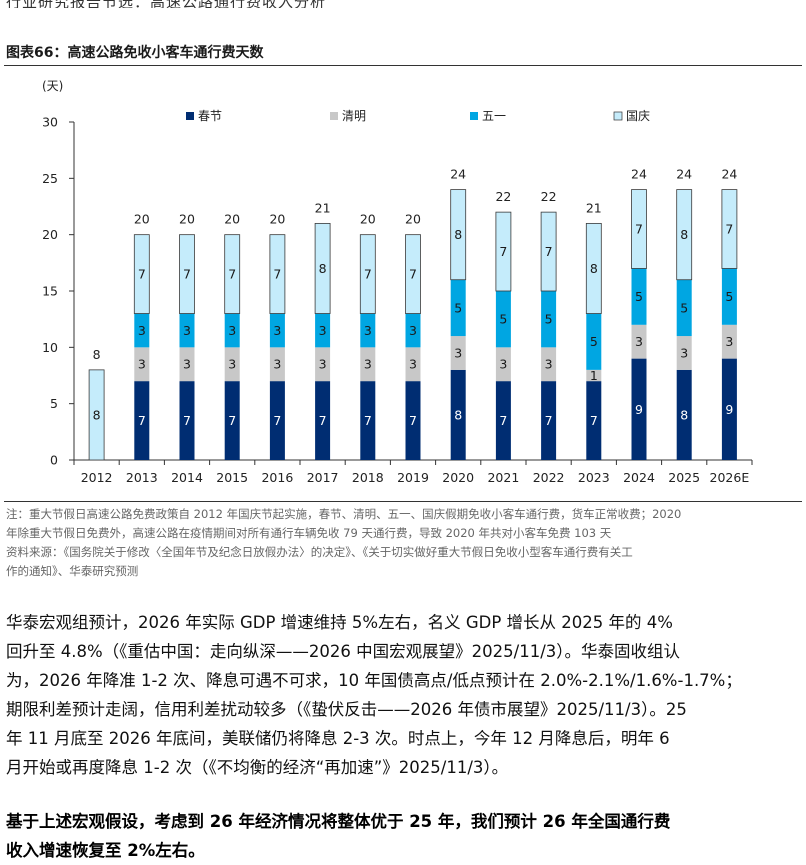  Describe the element at coordinates (730, 477) in the screenshot. I see `x-tick-label: 2026E` at that location.